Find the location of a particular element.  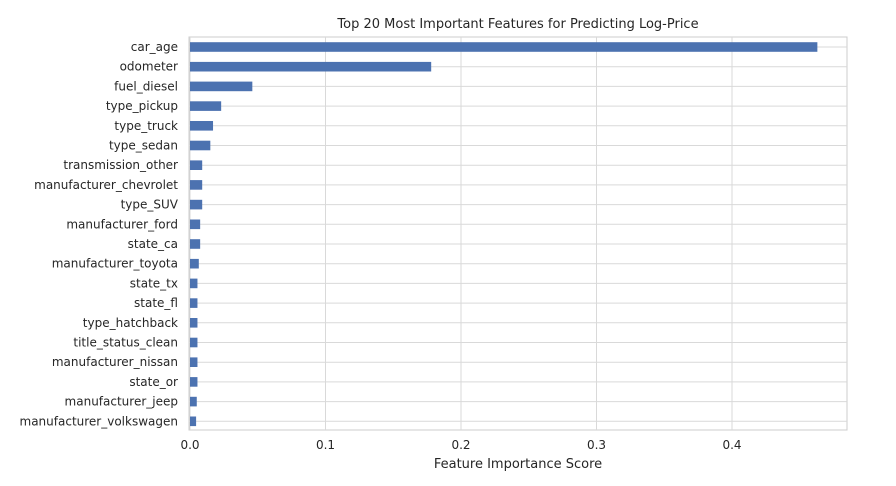

bar-type_truck is located at coordinates (202, 126).